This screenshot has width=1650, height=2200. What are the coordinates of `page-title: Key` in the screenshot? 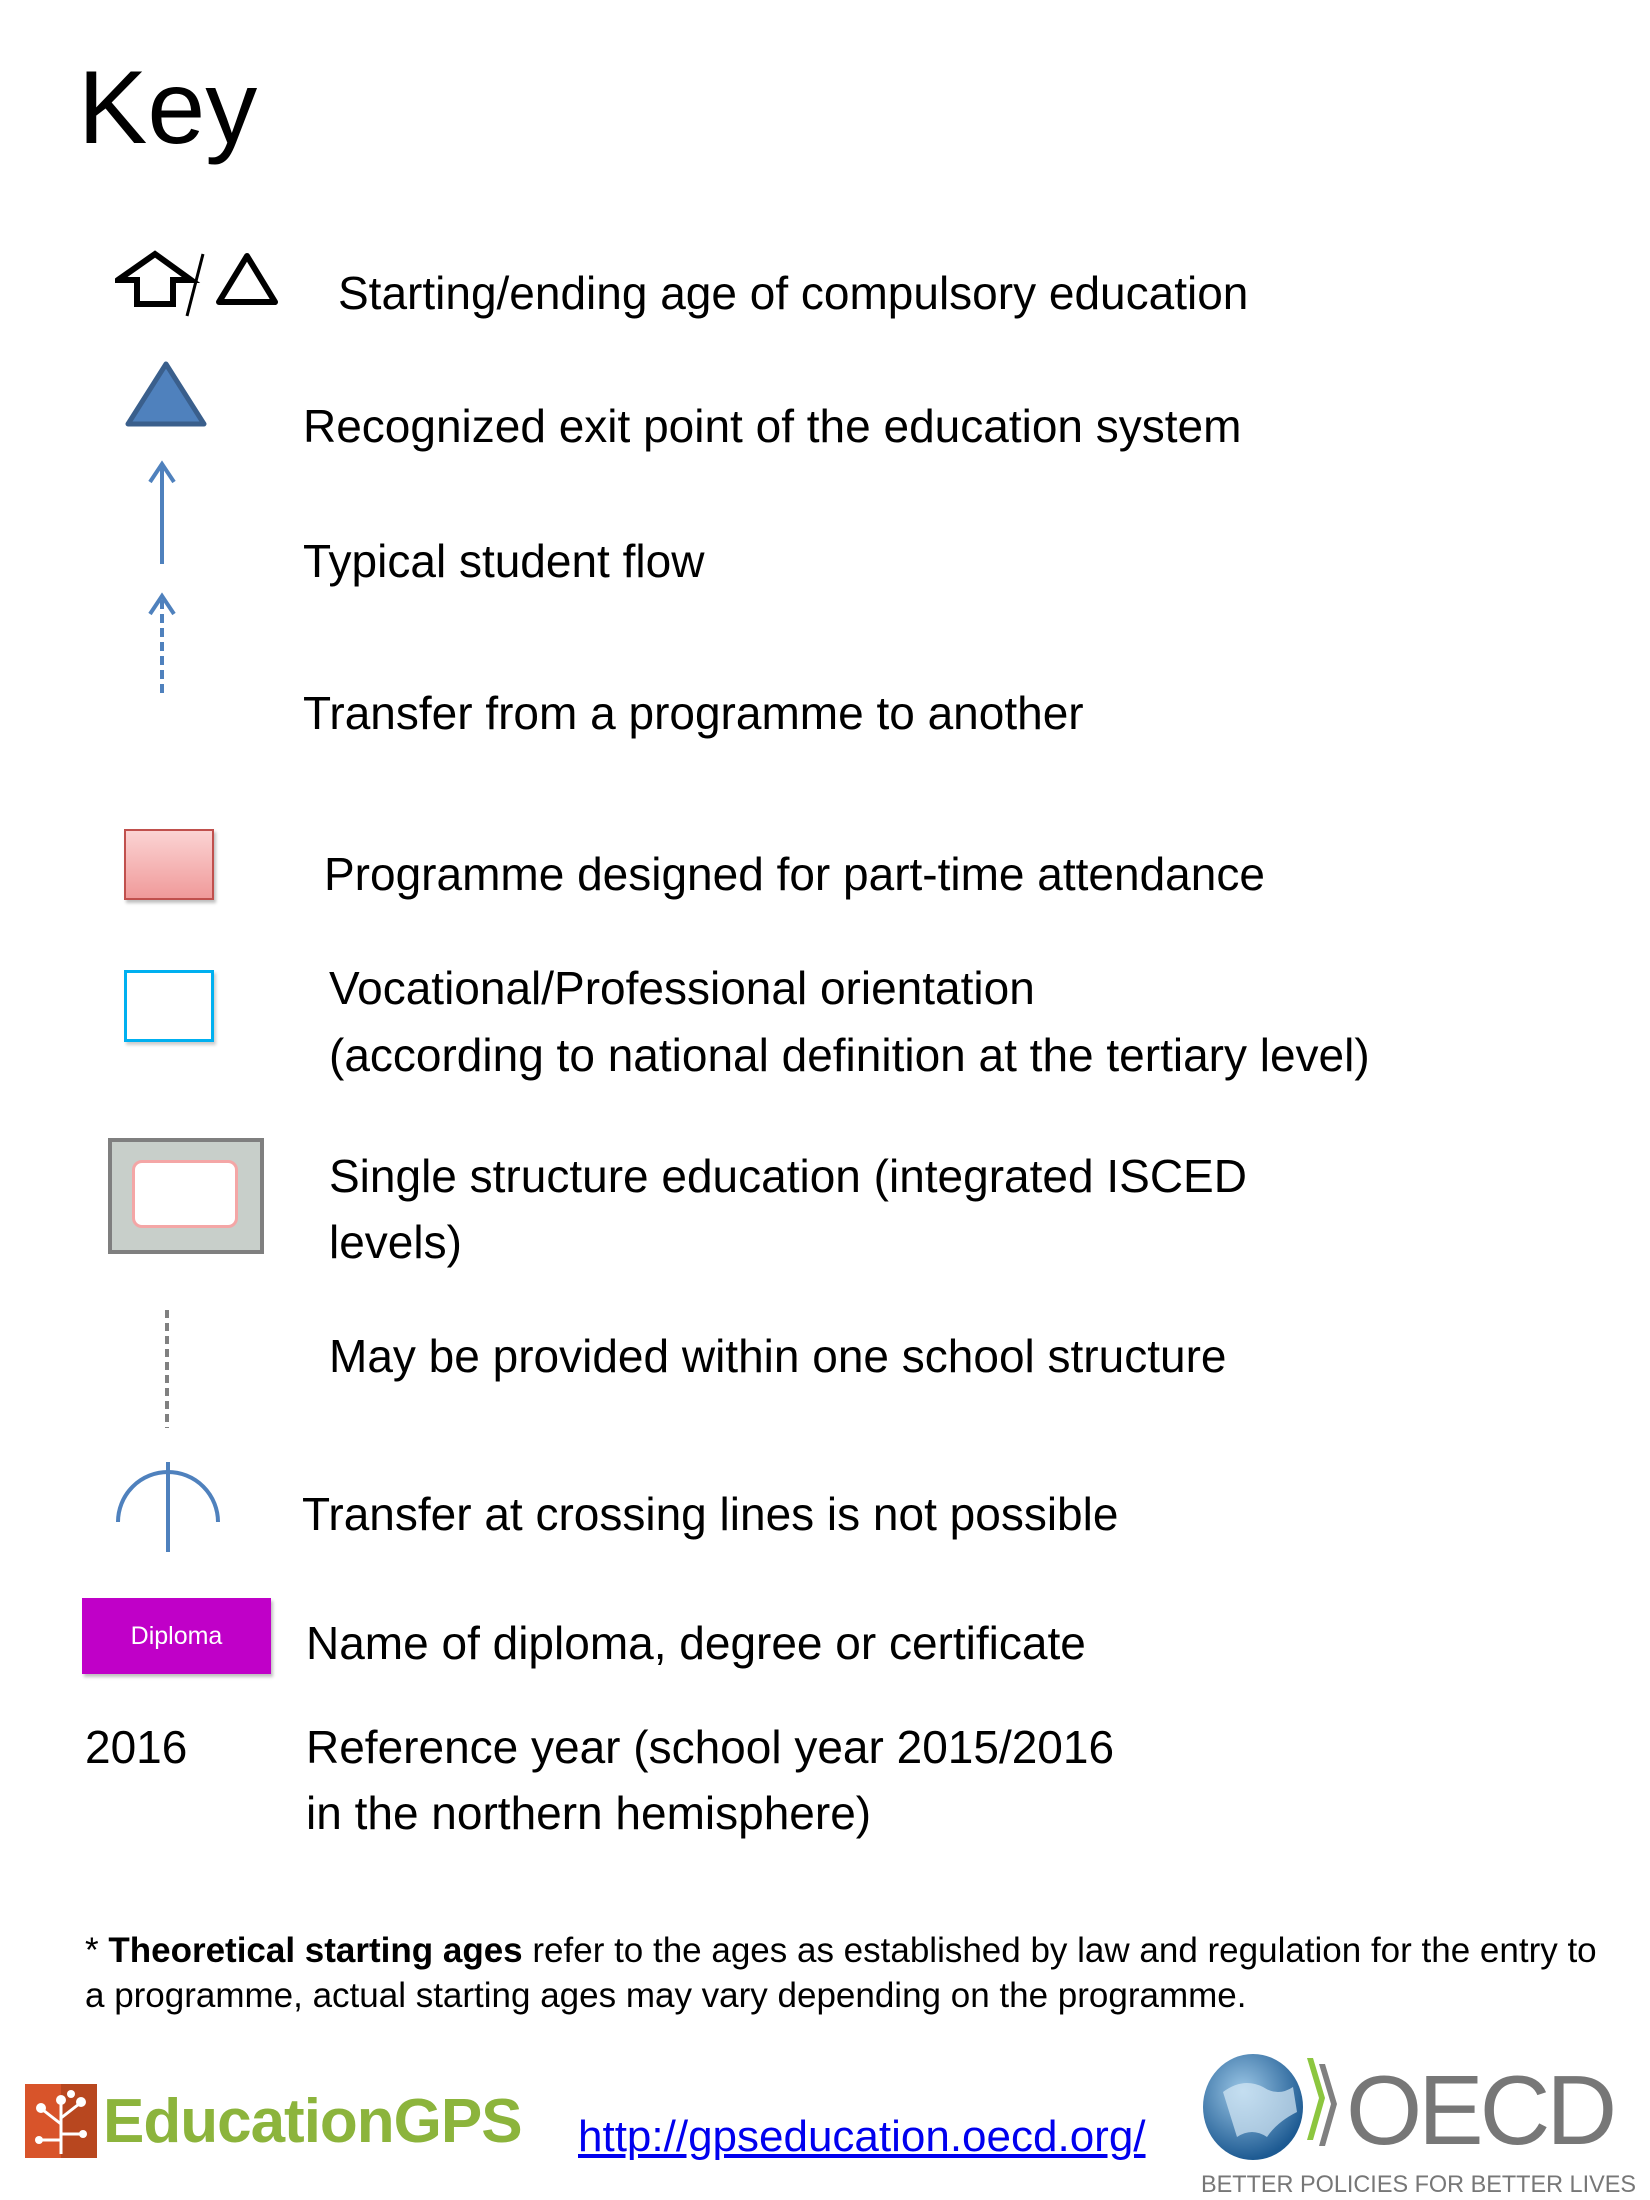 It's located at (168, 108).